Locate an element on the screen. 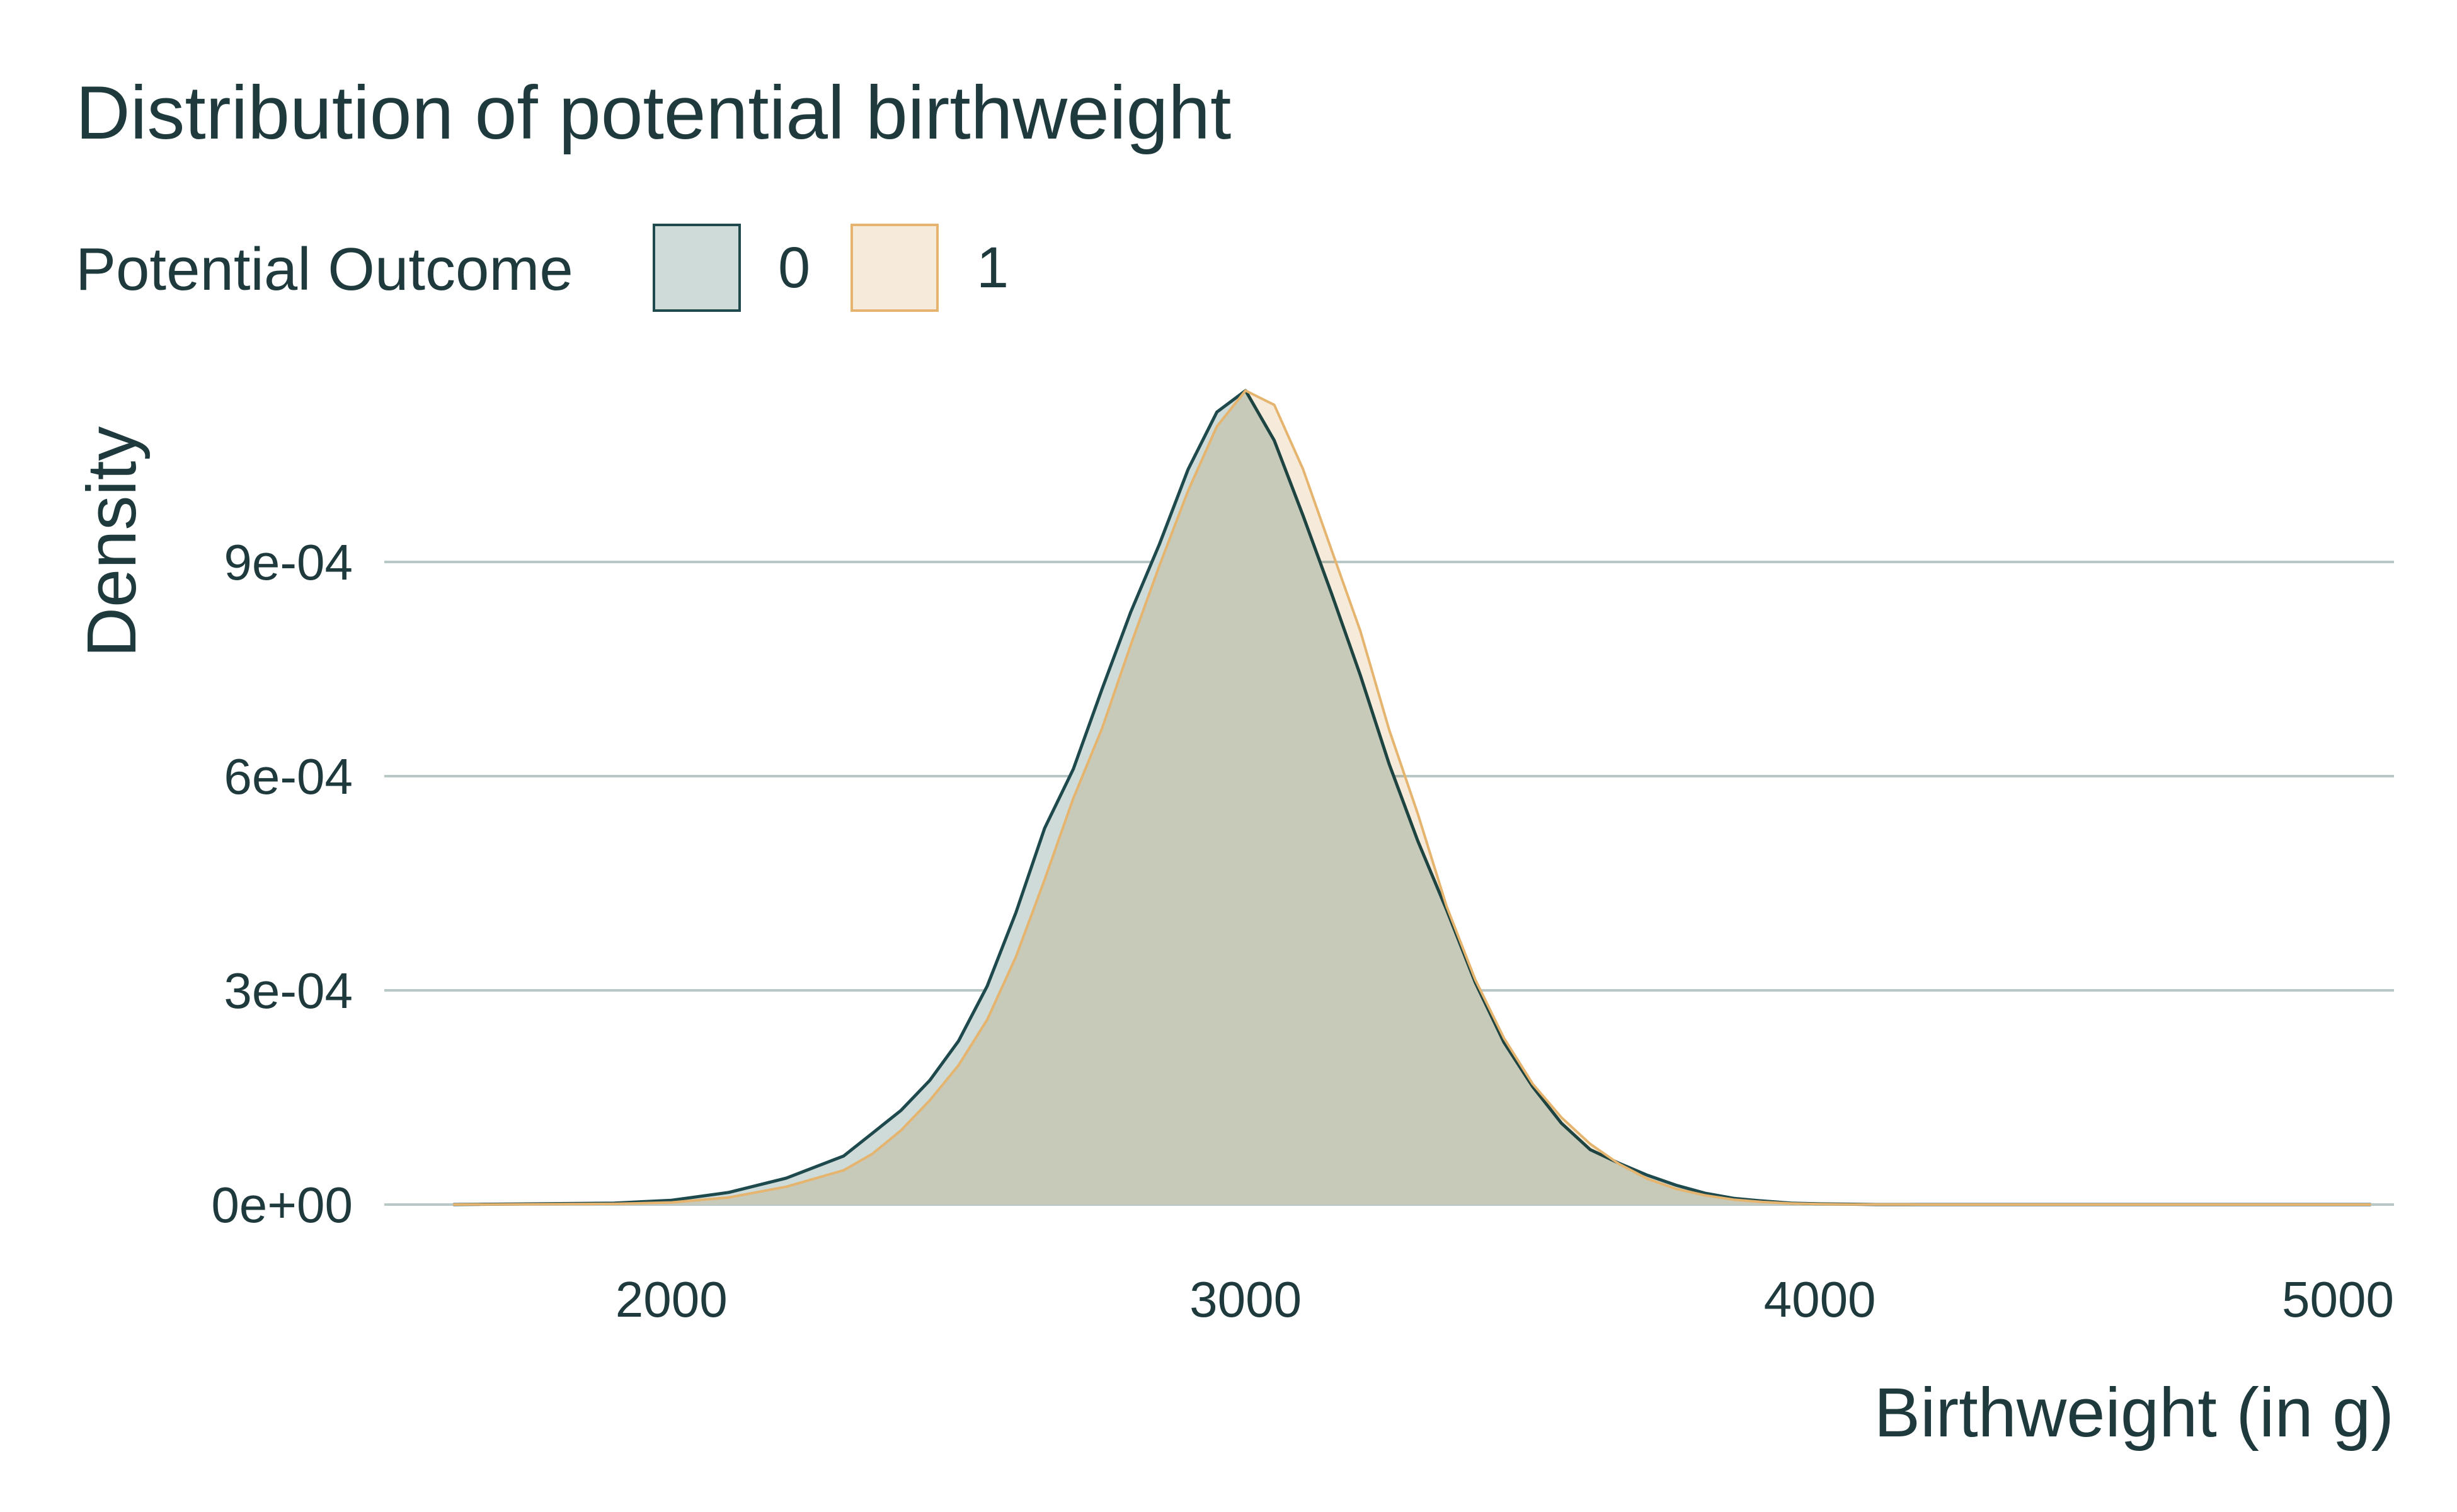 Image resolution: width=2457 pixels, height=1512 pixels. legend-label-1: 1 is located at coordinates (992, 268).